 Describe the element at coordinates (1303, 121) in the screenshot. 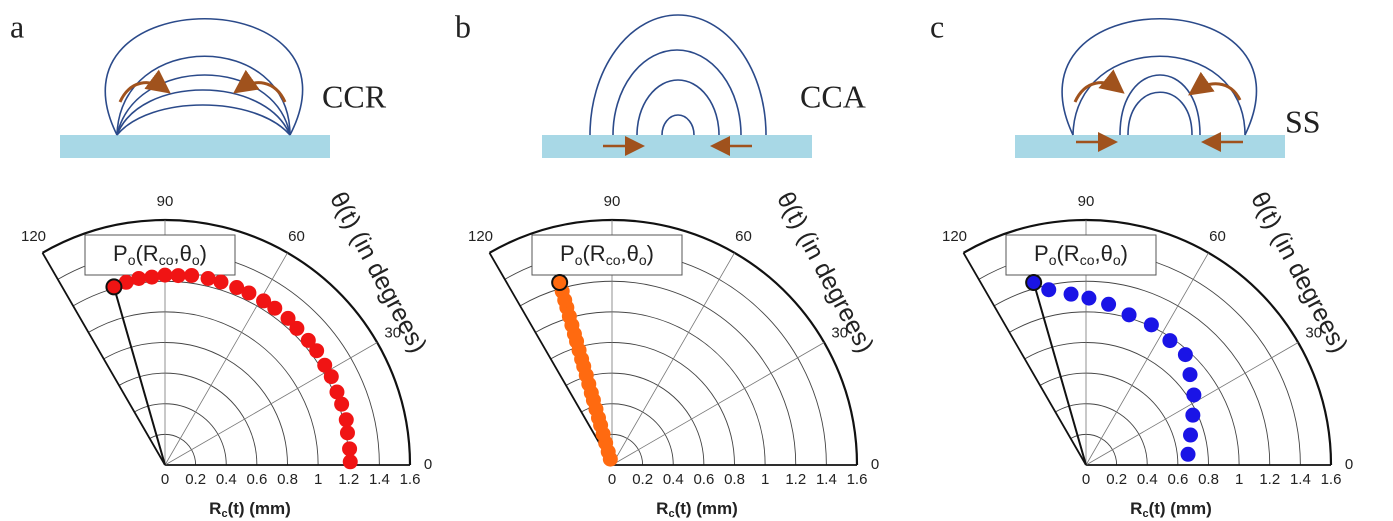

I see `mode-title: SS` at that location.